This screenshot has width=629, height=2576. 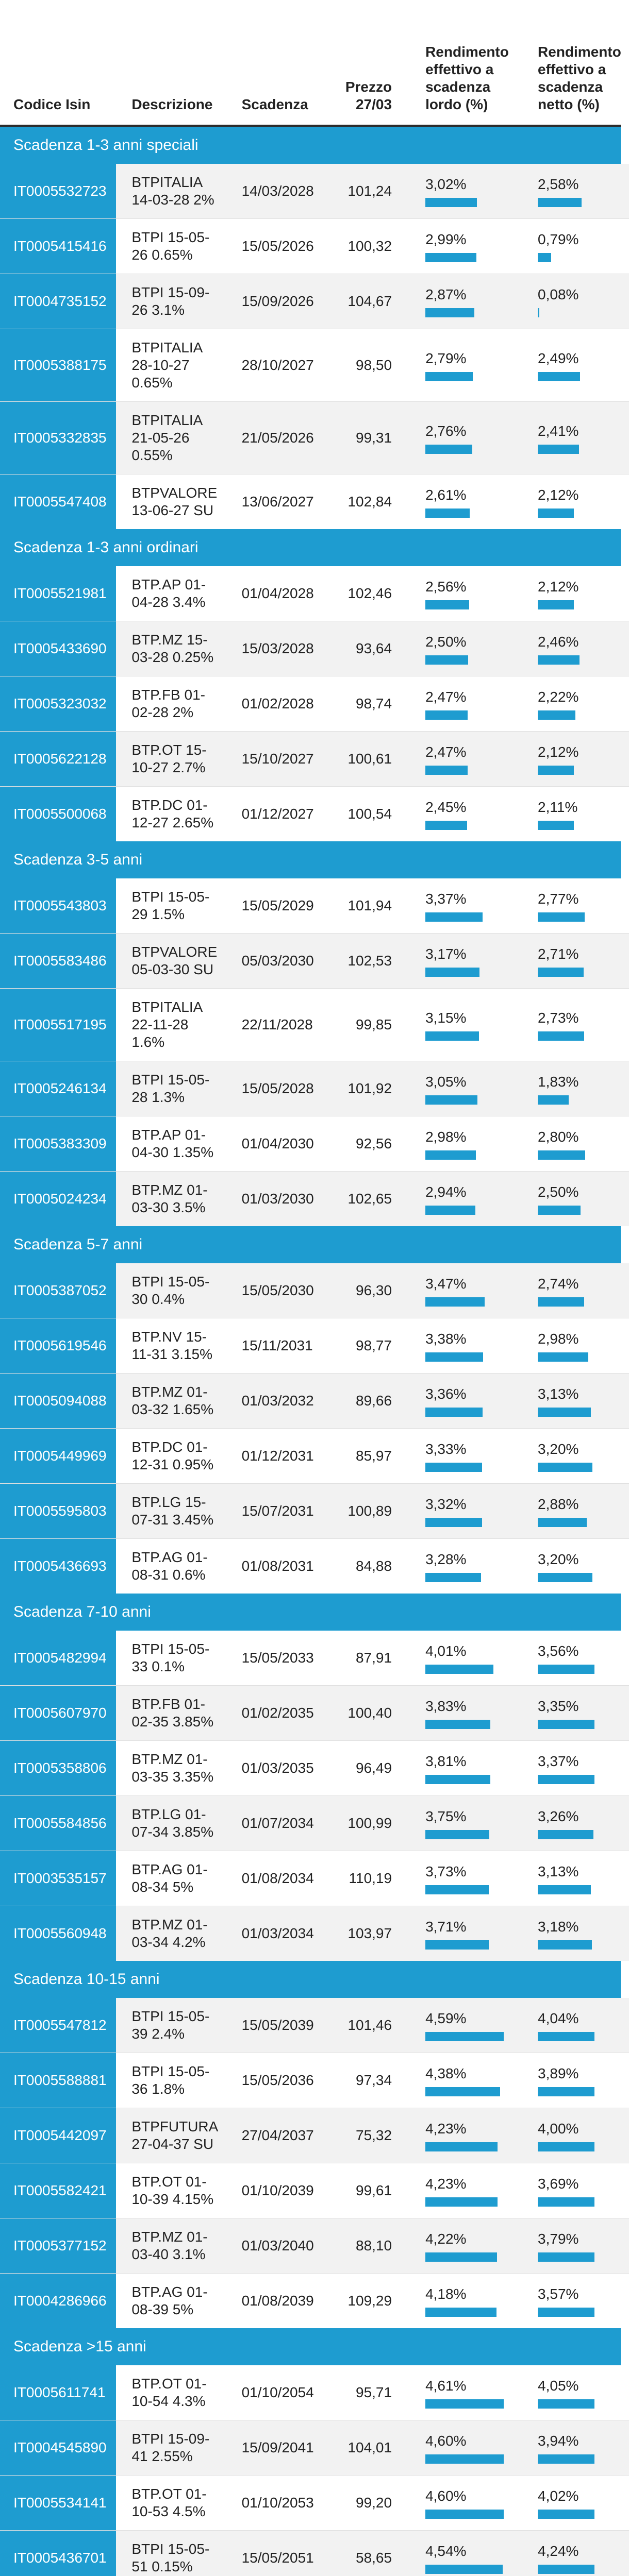 I want to click on section-header: Scadenza 10-15 anni, so click(x=311, y=1979).